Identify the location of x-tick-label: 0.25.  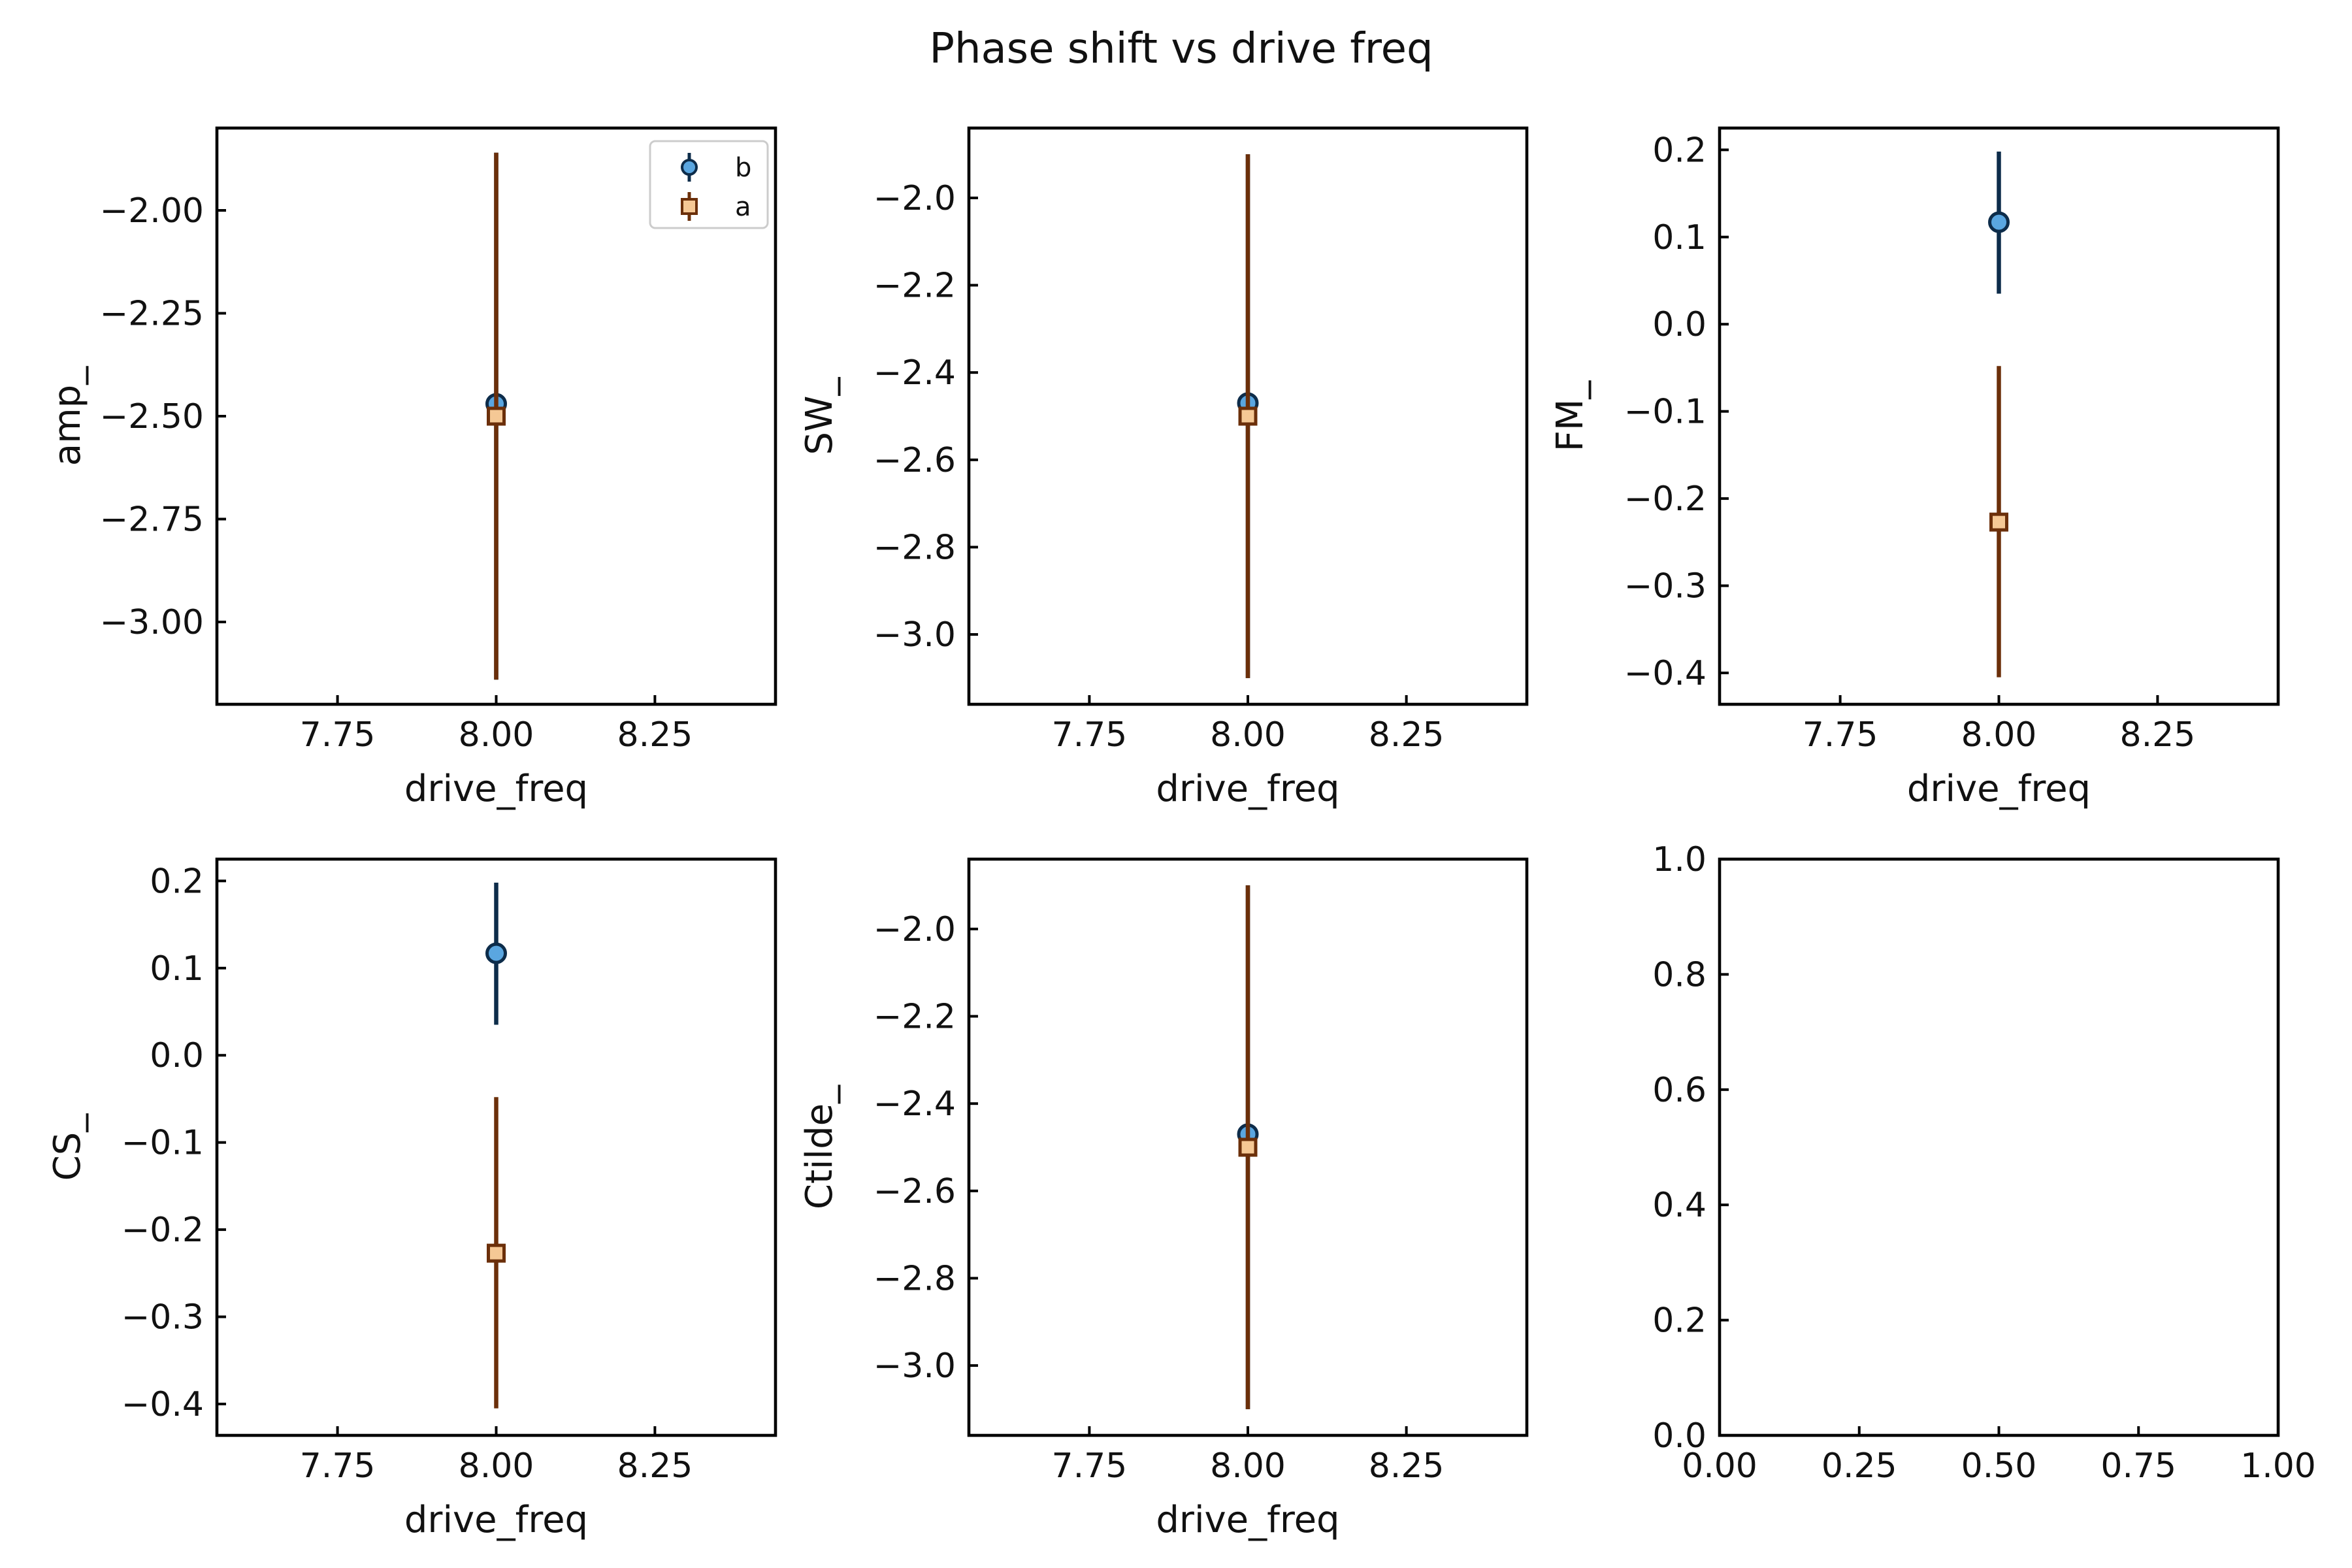
(1859, 1466).